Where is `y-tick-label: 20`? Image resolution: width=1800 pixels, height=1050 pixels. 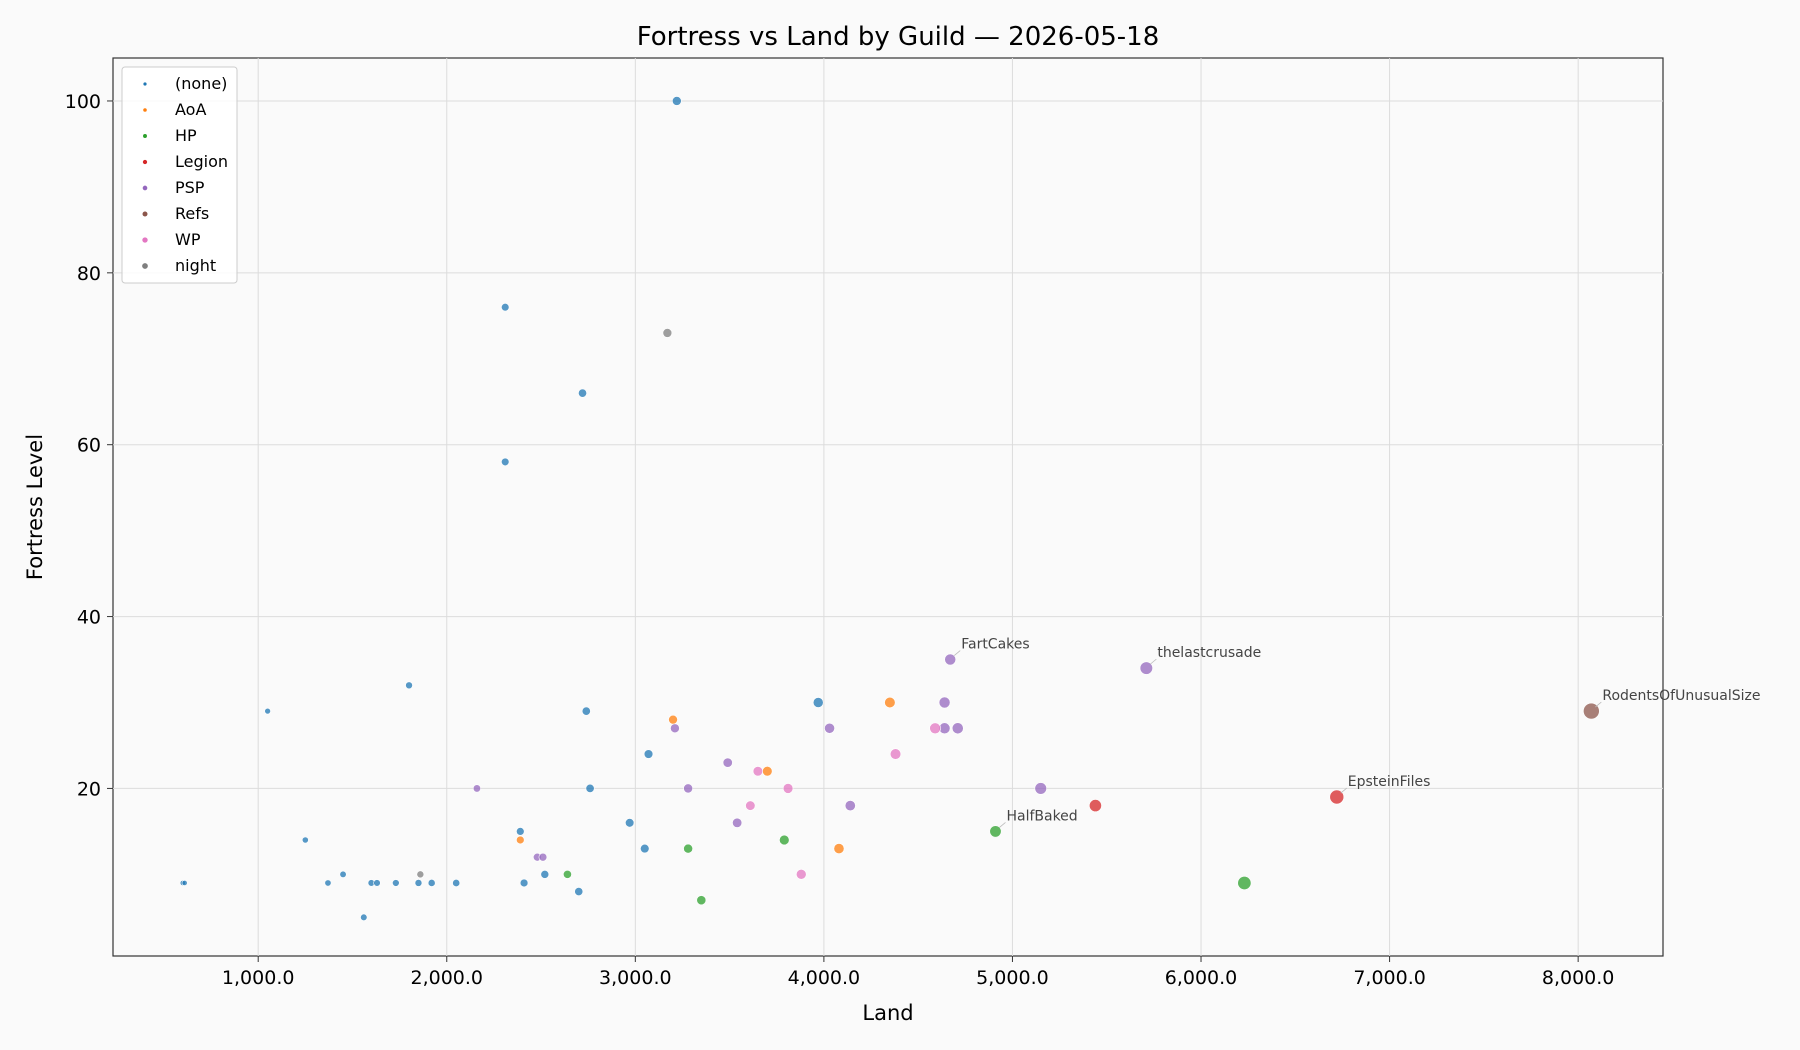 y-tick-label: 20 is located at coordinates (89, 789).